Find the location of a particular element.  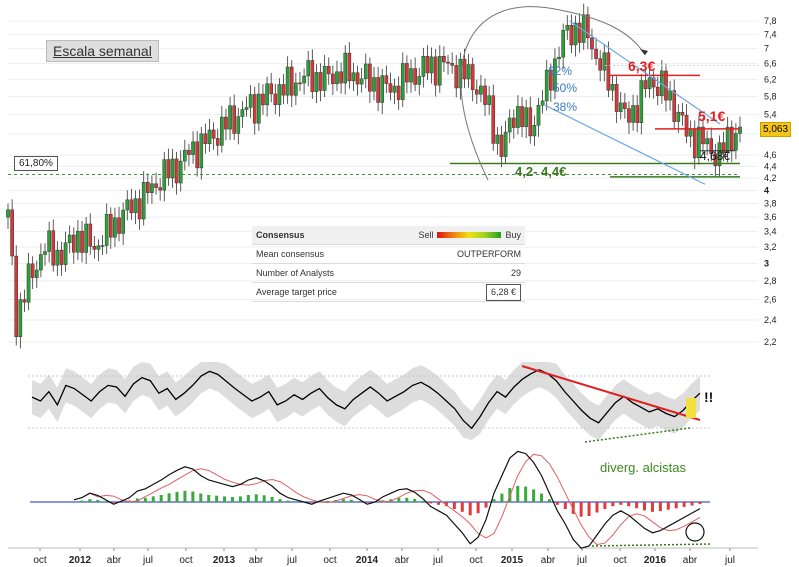

level-51-label: 5,1€ is located at coordinates (711, 116).